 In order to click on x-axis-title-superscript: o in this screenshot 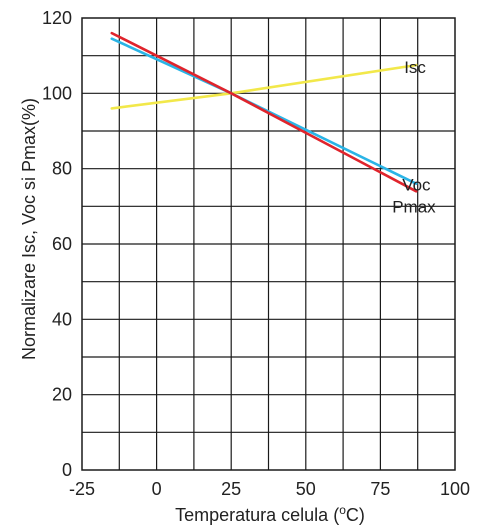, I will do `click(342, 510)`.